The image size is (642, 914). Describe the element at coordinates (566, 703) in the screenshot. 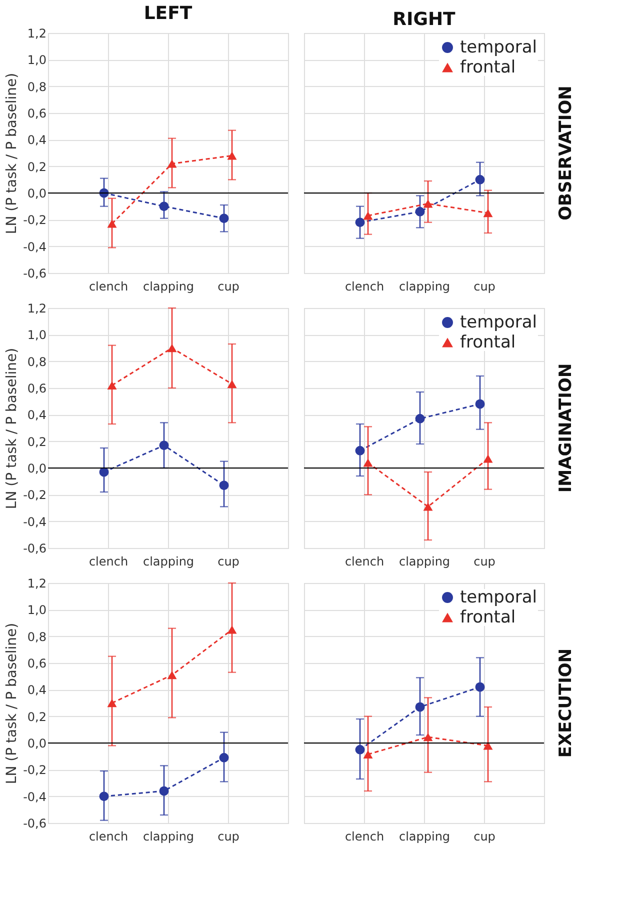

I see `text: EXECUTION` at that location.